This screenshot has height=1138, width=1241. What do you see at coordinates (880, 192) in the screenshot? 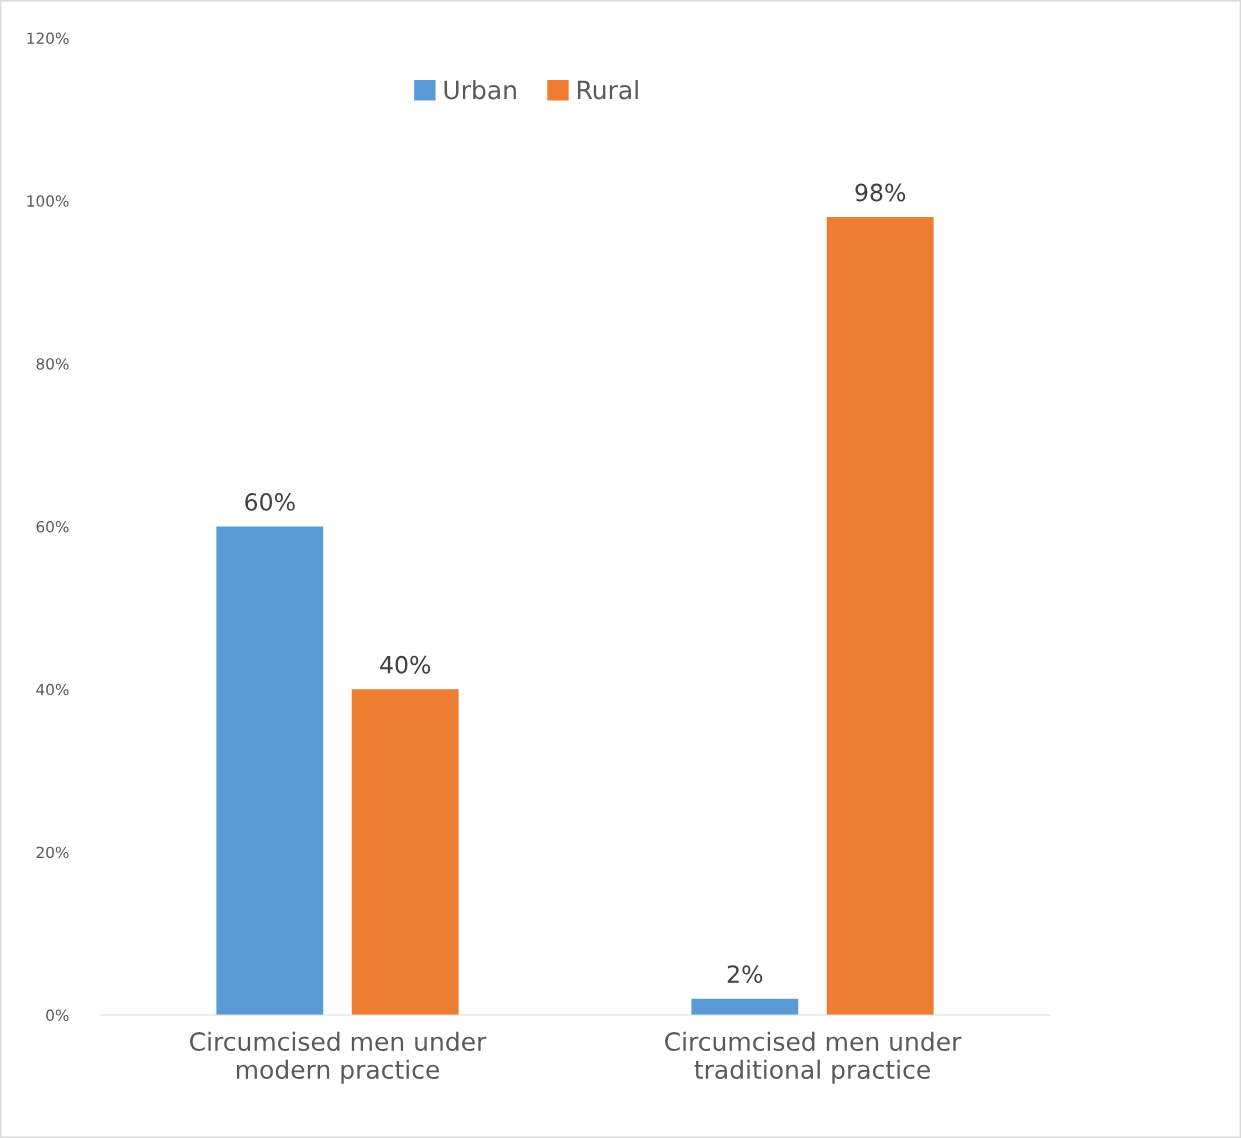
I see `data-label: 98%` at bounding box center [880, 192].